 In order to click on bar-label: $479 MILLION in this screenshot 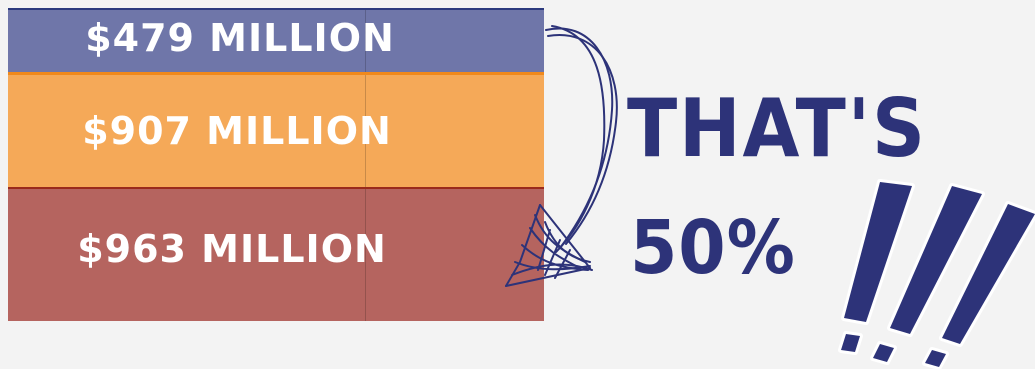, I will do `click(240, 38)`.